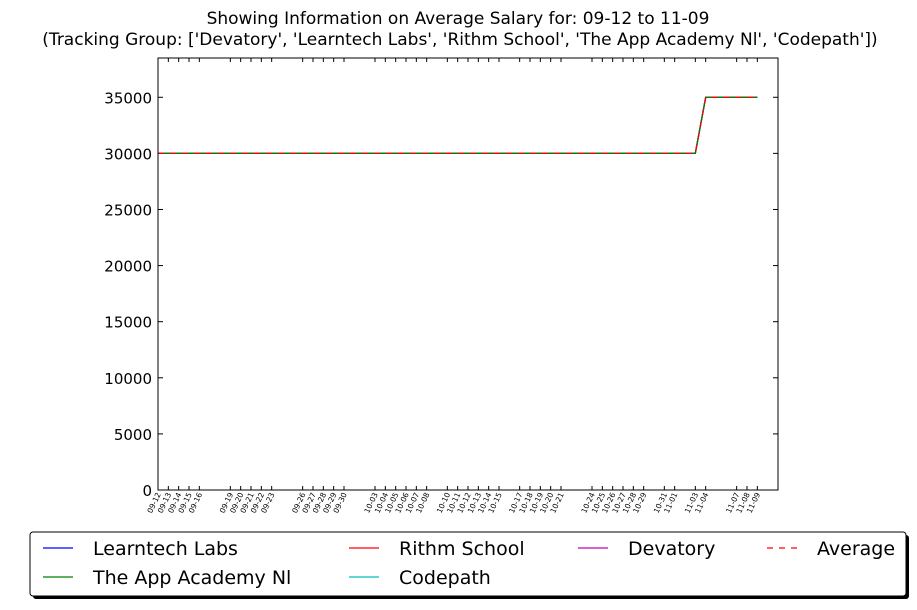  What do you see at coordinates (128, 379) in the screenshot?
I see `y-tick-label: 10000` at bounding box center [128, 379].